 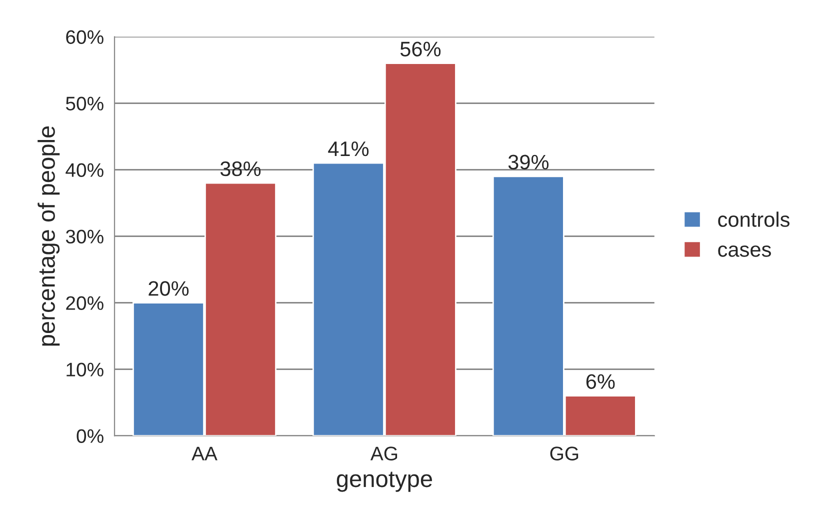 What do you see at coordinates (420, 49) in the screenshot?
I see `data-label: 56%` at bounding box center [420, 49].